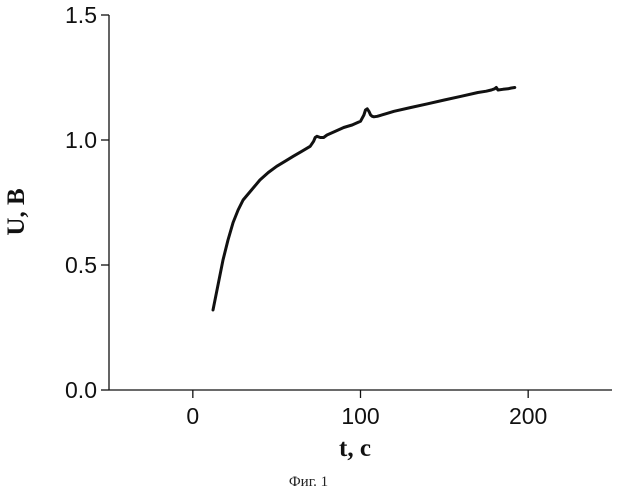  Describe the element at coordinates (528, 416) in the screenshot. I see `x-tick-label: 200` at that location.